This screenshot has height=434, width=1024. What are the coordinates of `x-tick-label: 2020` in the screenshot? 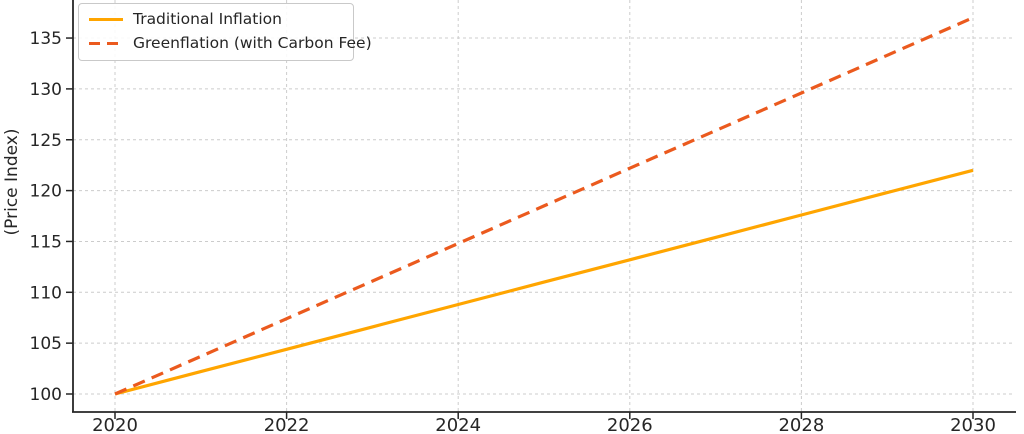 It's located at (115, 424).